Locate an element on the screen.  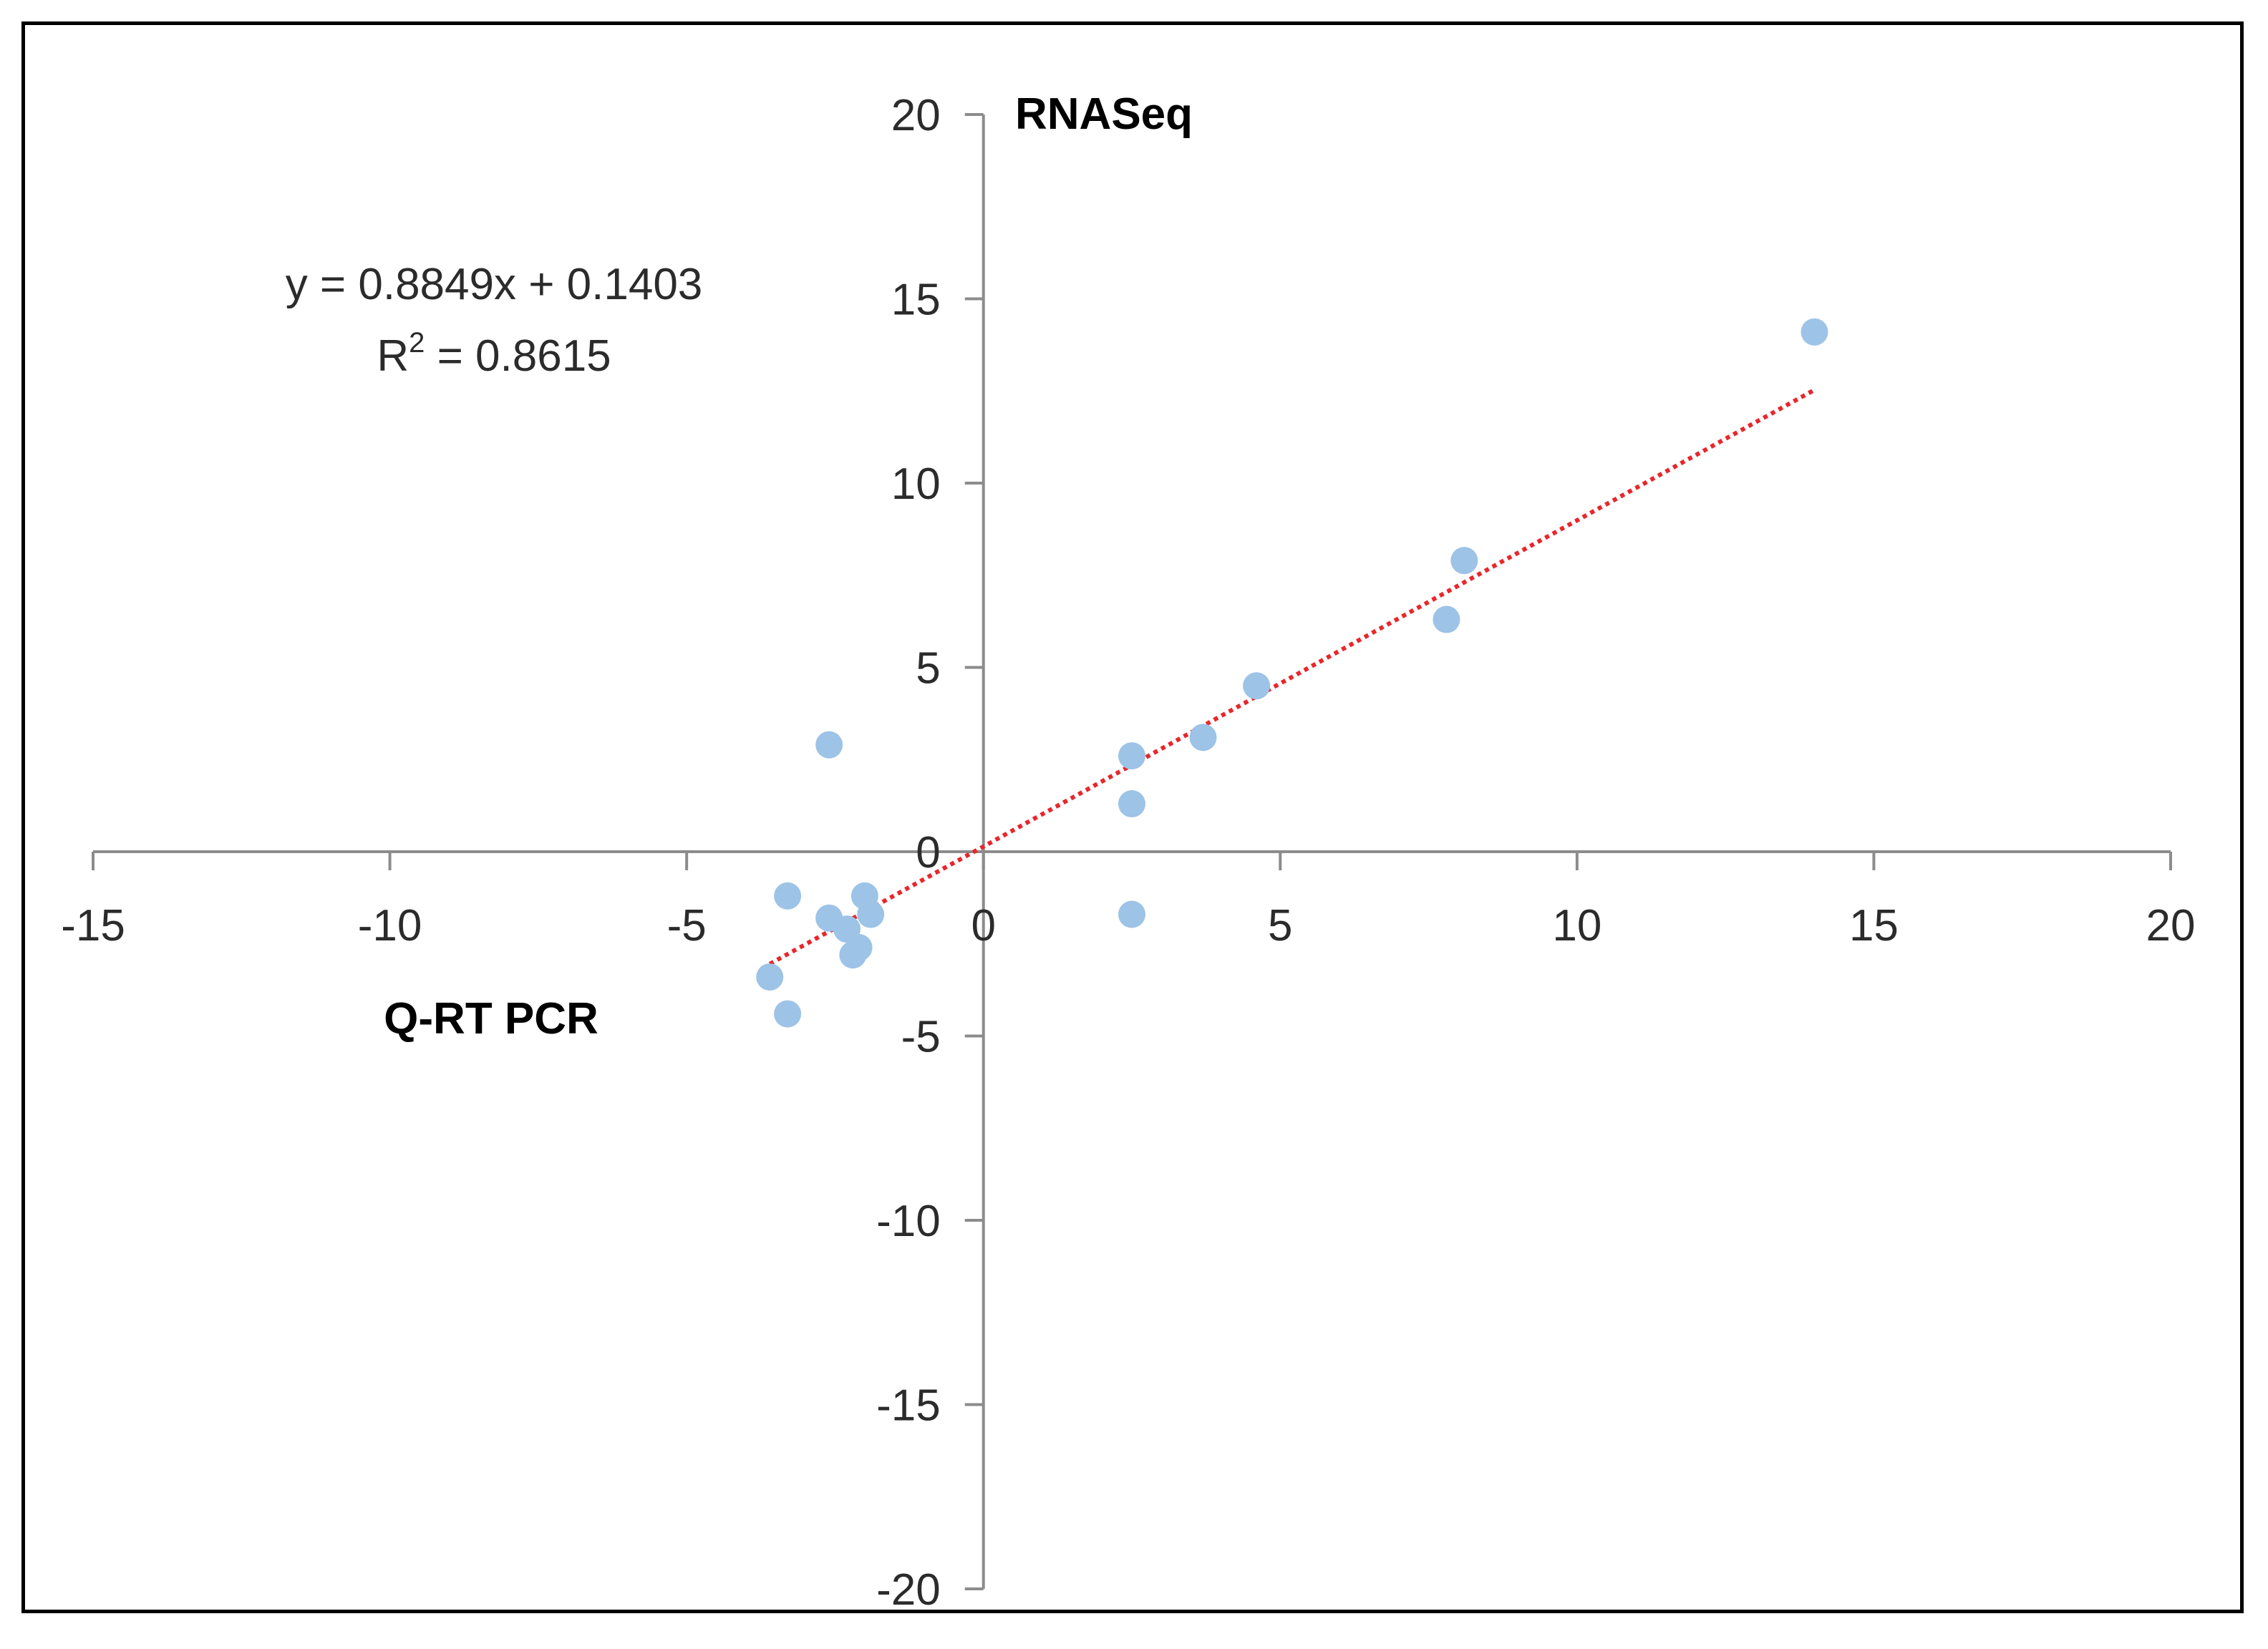
x-tick-label: 15 is located at coordinates (1874, 925).